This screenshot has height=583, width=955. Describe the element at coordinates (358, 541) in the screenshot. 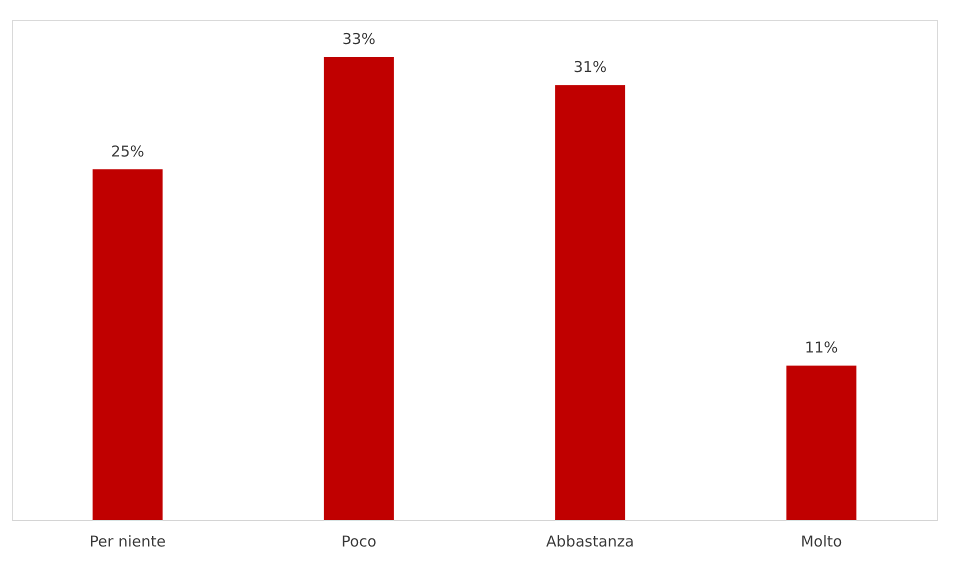

I see `x-tick-label: Poco` at that location.